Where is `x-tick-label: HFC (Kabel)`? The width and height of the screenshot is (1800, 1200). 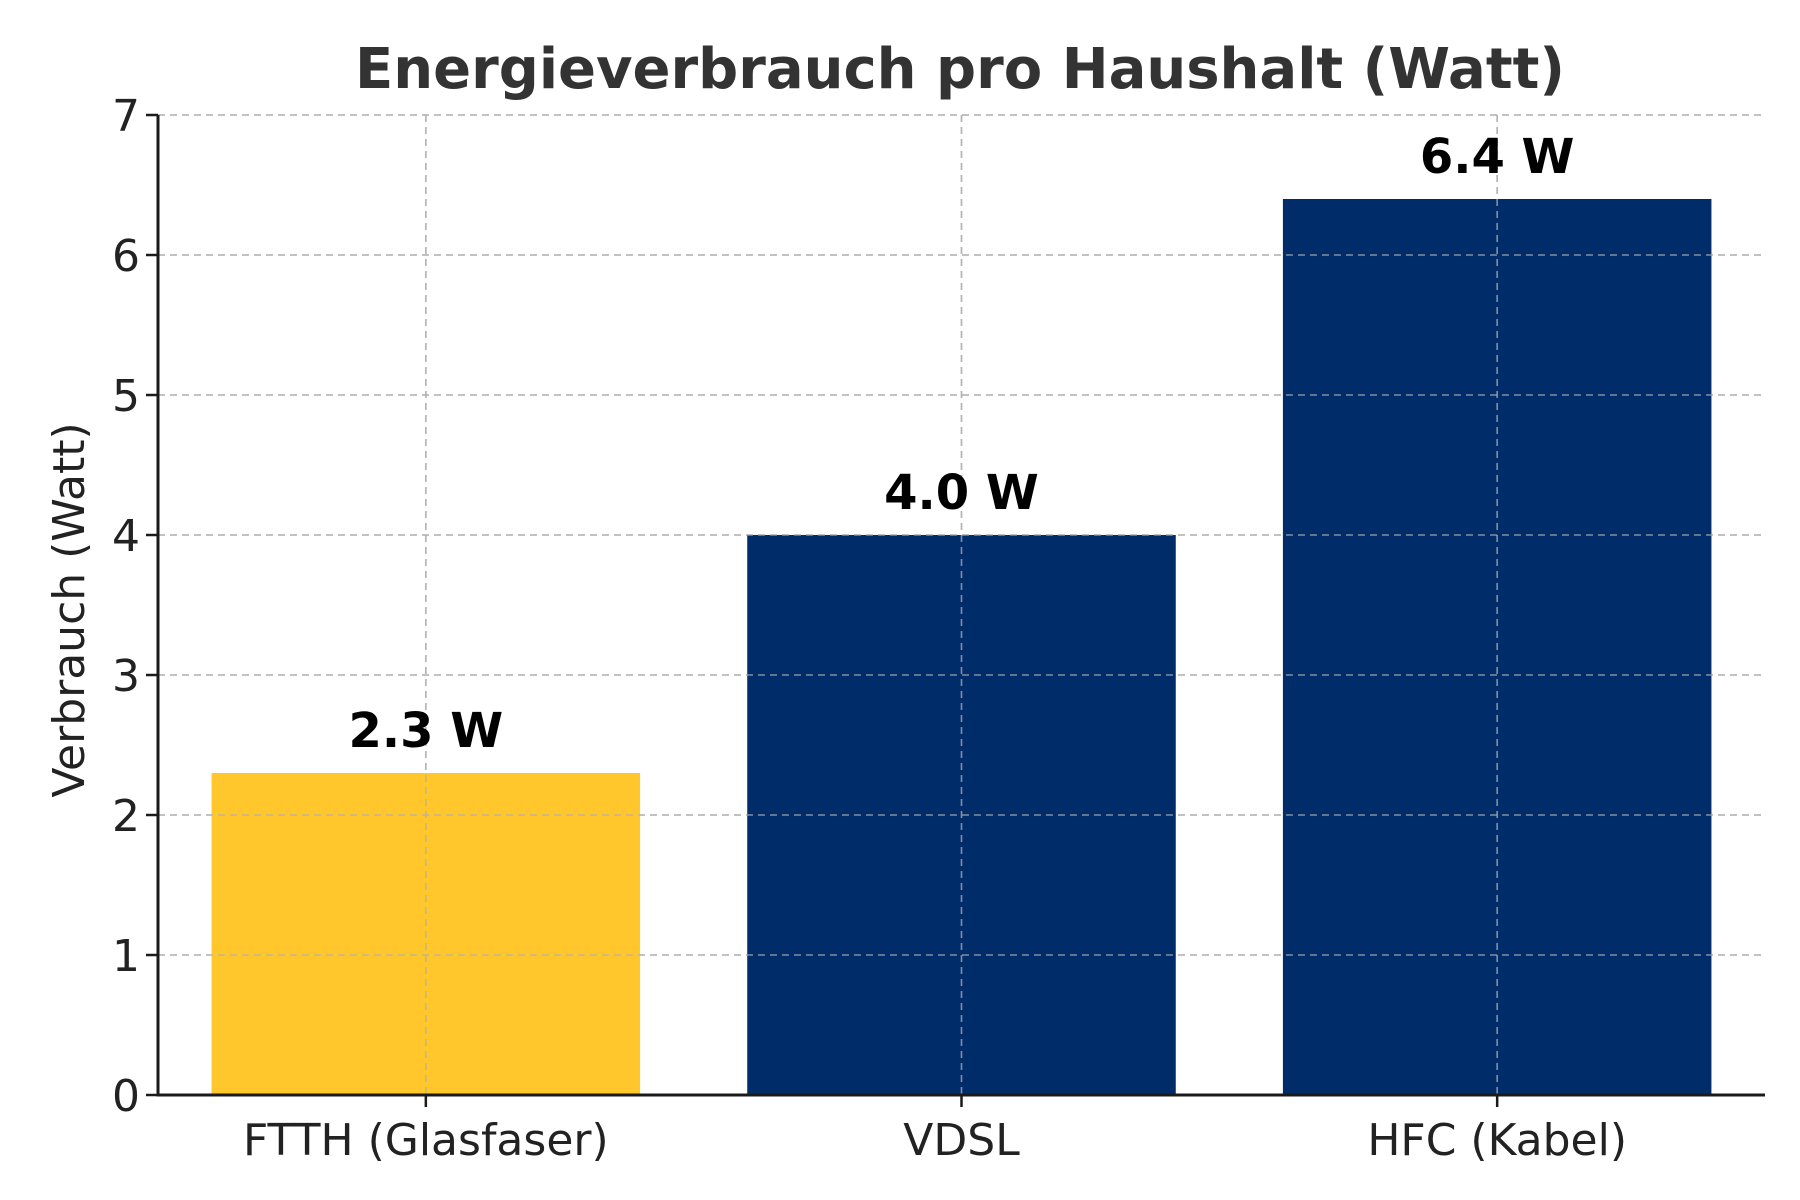
x-tick-label: HFC (Kabel) is located at coordinates (1497, 1140).